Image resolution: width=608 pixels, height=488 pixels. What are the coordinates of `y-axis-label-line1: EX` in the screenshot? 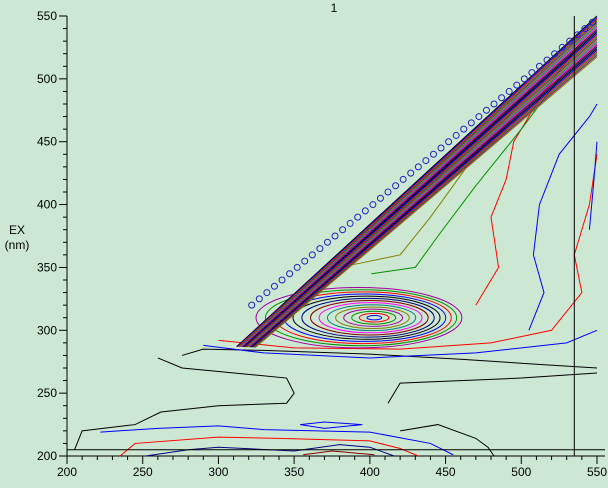 It's located at (17, 230).